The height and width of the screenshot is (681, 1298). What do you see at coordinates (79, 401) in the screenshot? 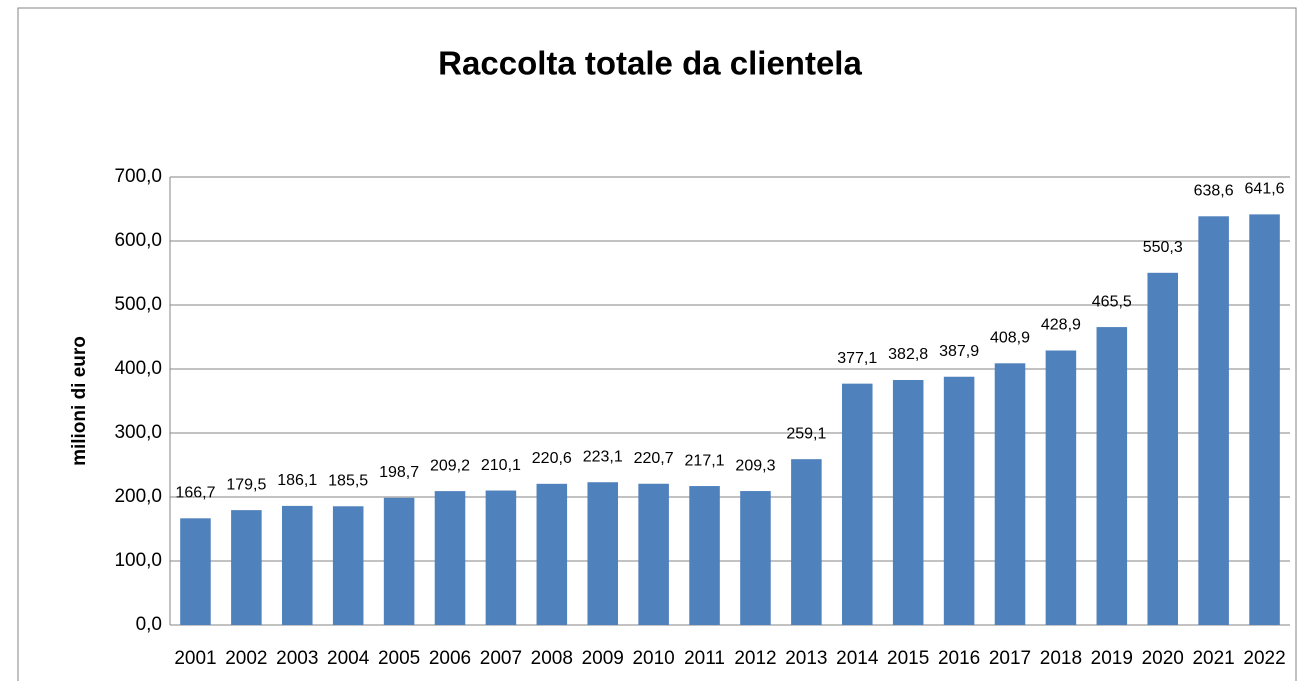
I see `y-axis-label: milioni di euro` at bounding box center [79, 401].